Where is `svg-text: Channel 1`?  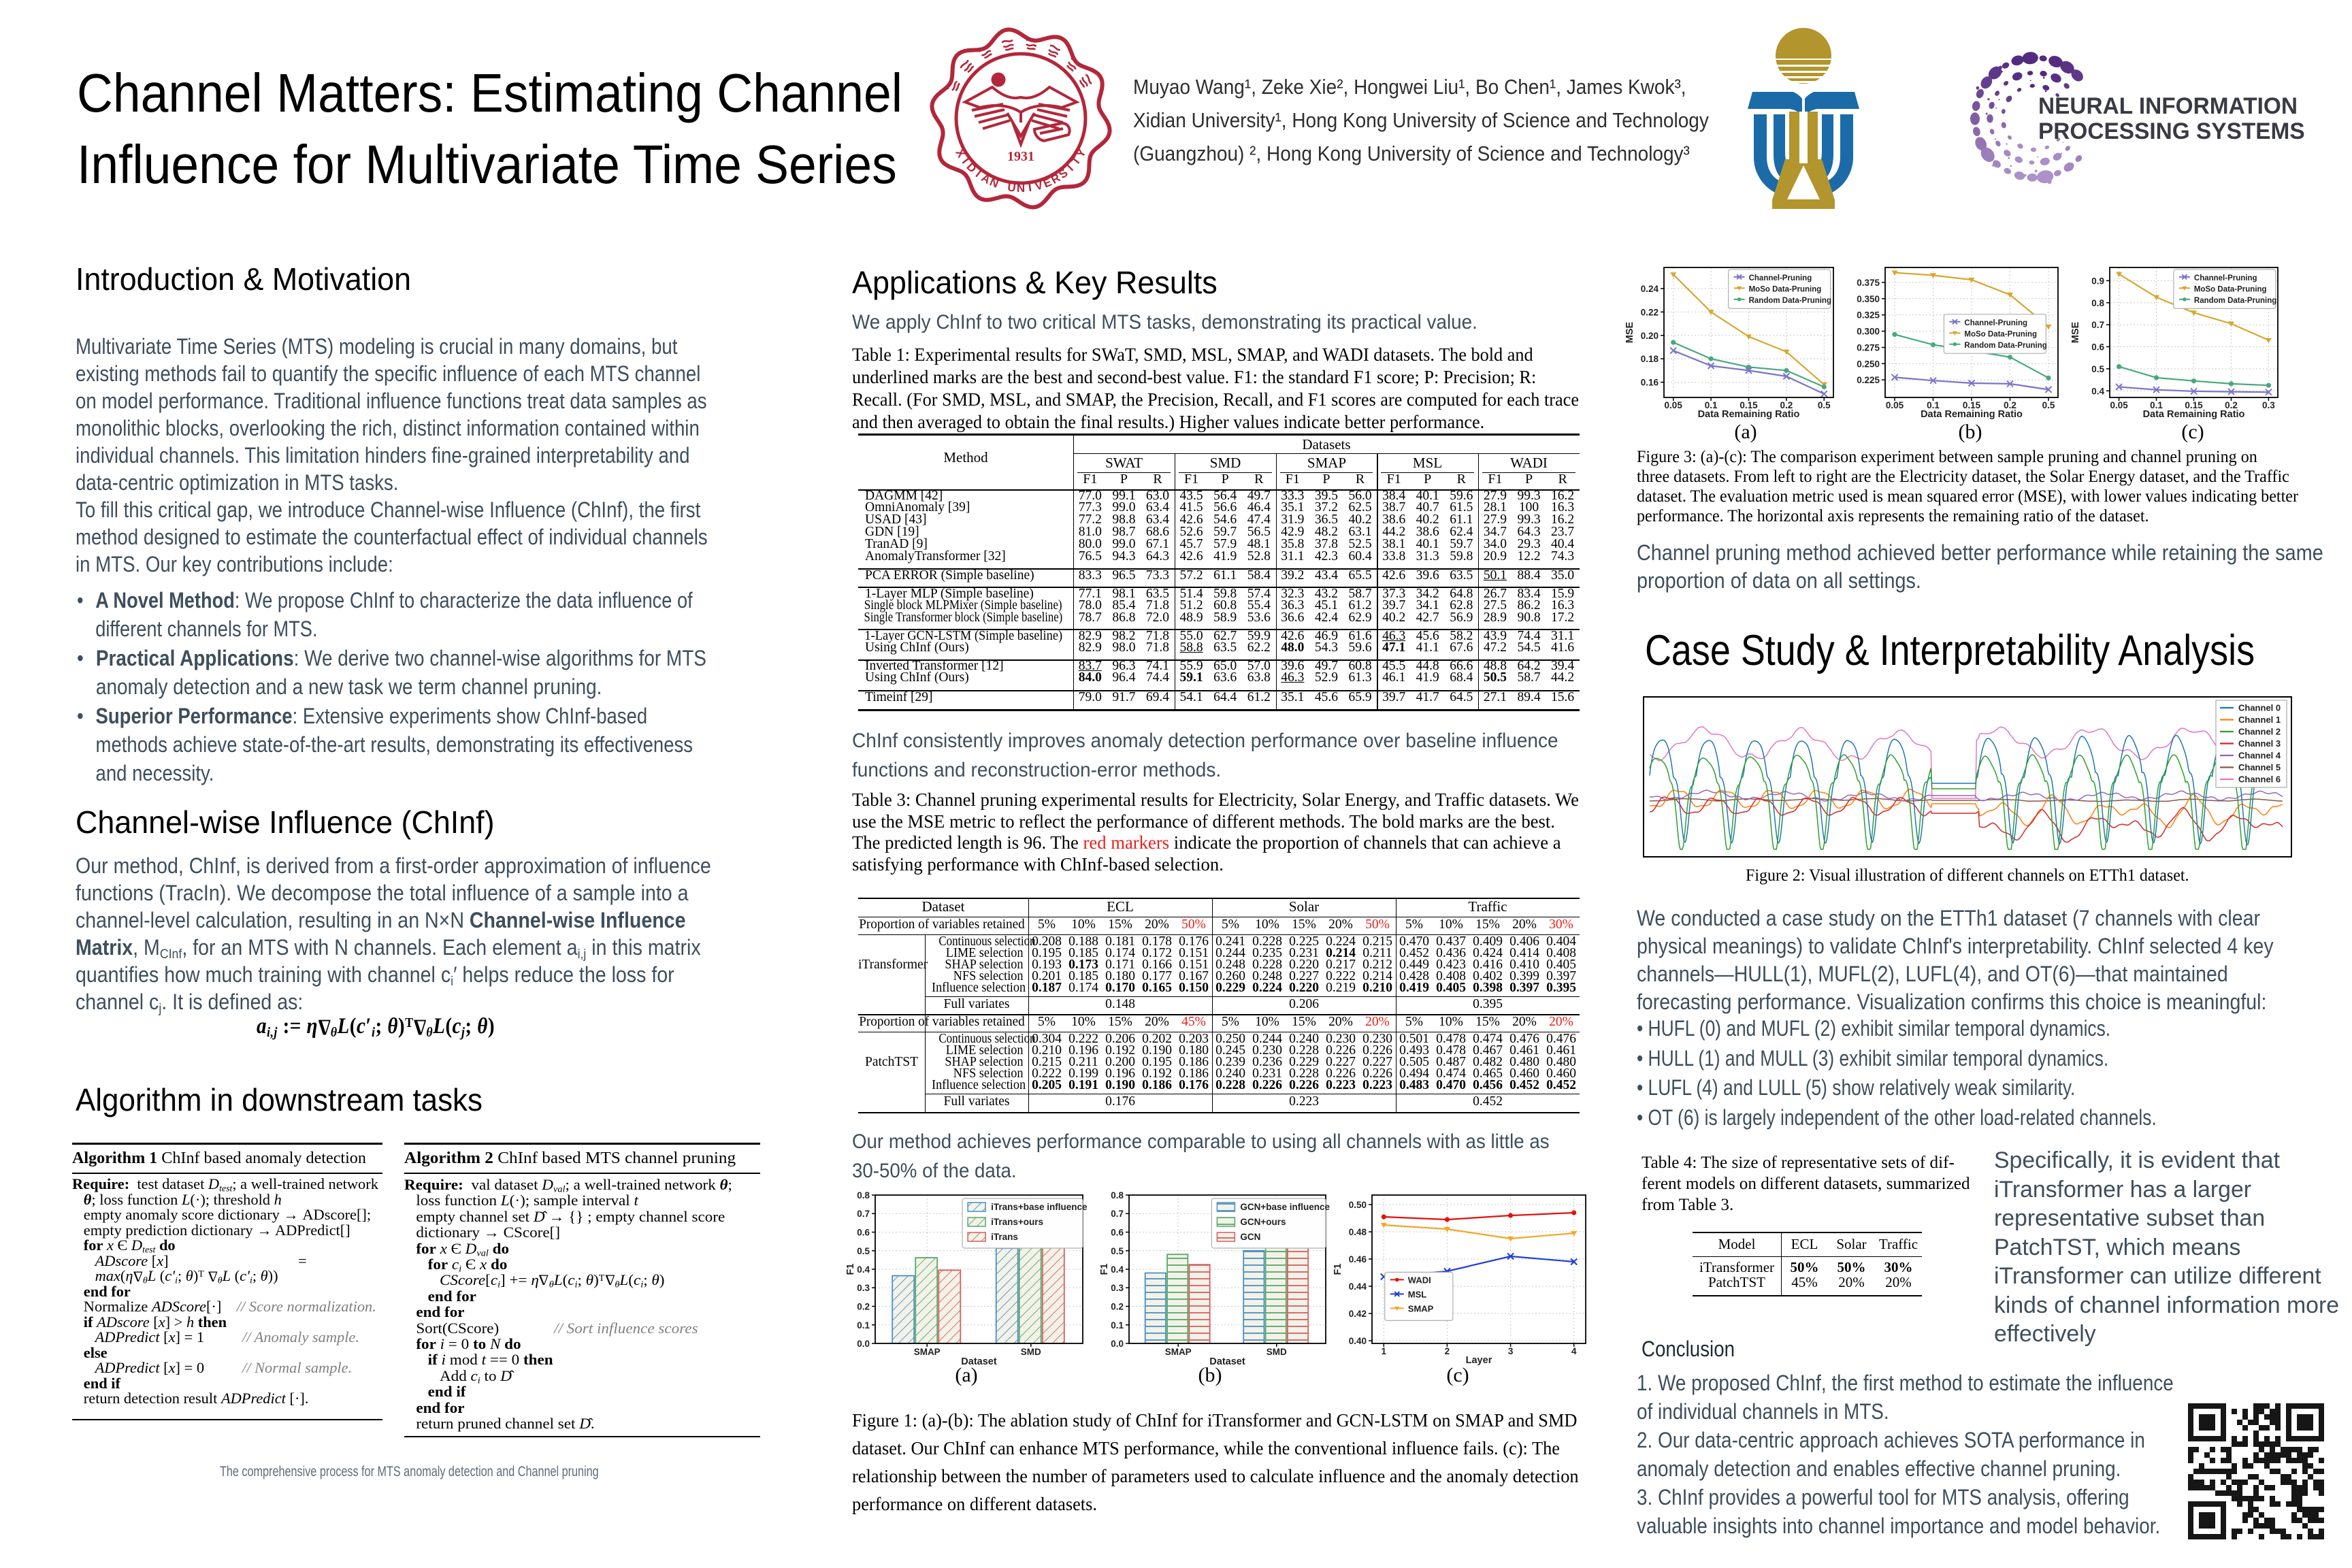 svg-text: Channel 1 is located at coordinates (2259, 720).